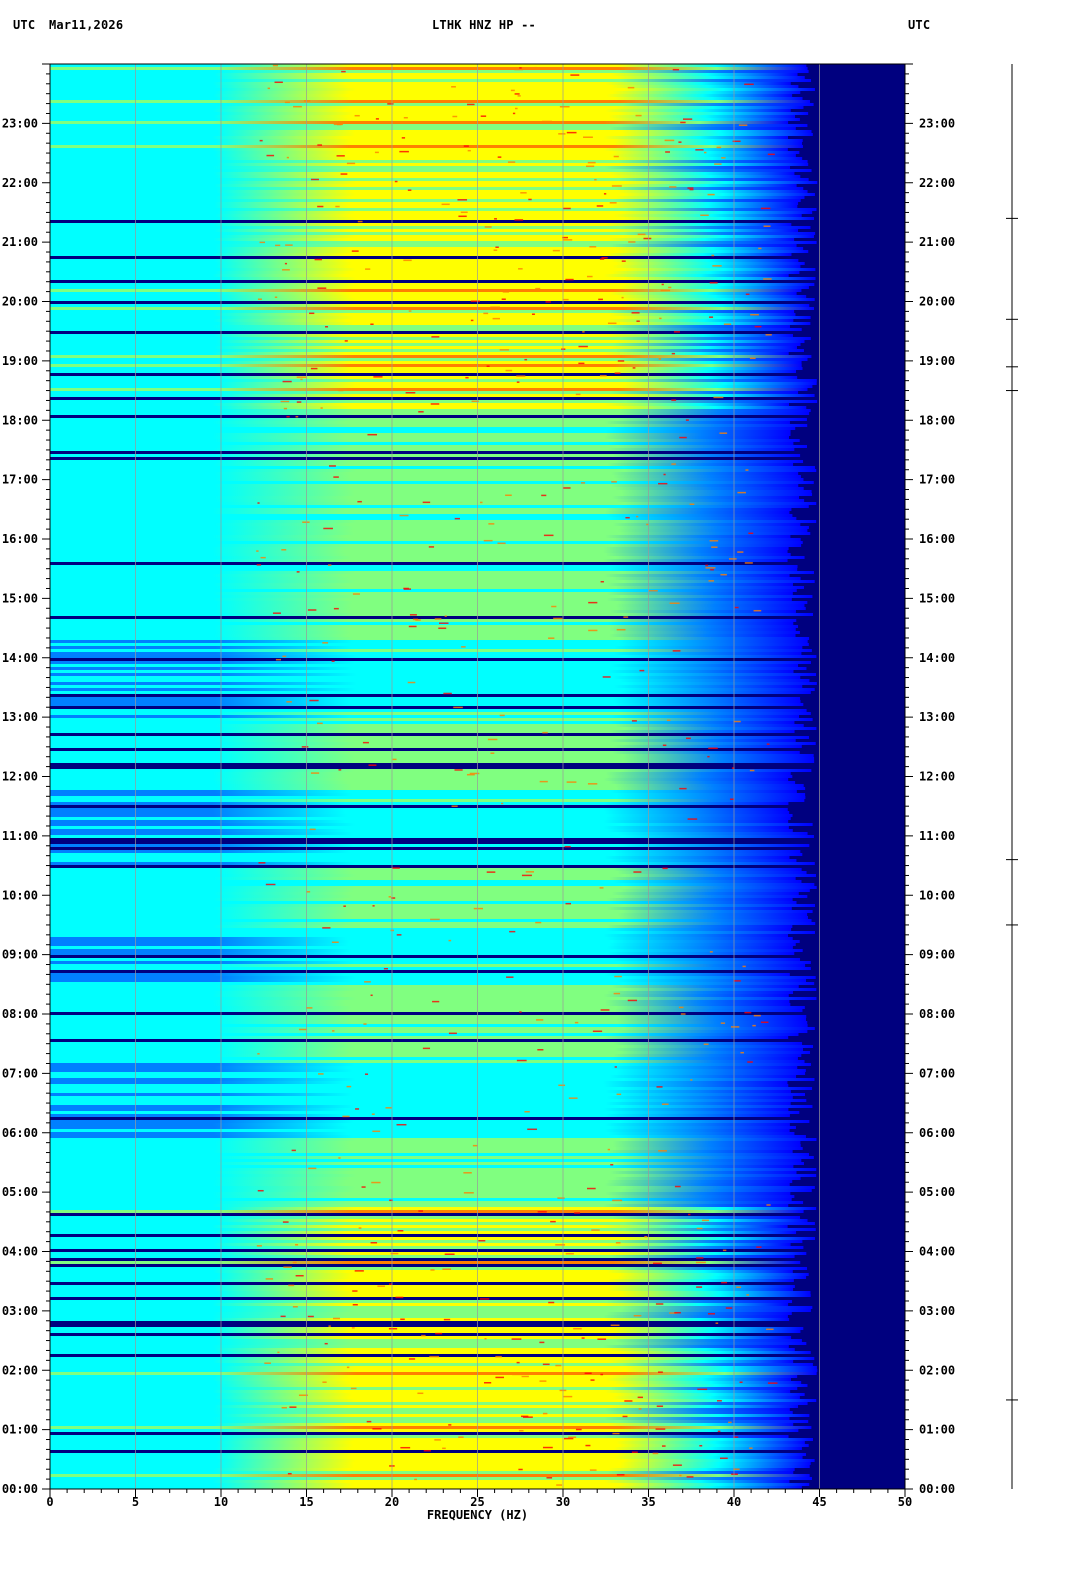  What do you see at coordinates (20, 955) in the screenshot?
I see `y-tick-label-left: 09:00` at bounding box center [20, 955].